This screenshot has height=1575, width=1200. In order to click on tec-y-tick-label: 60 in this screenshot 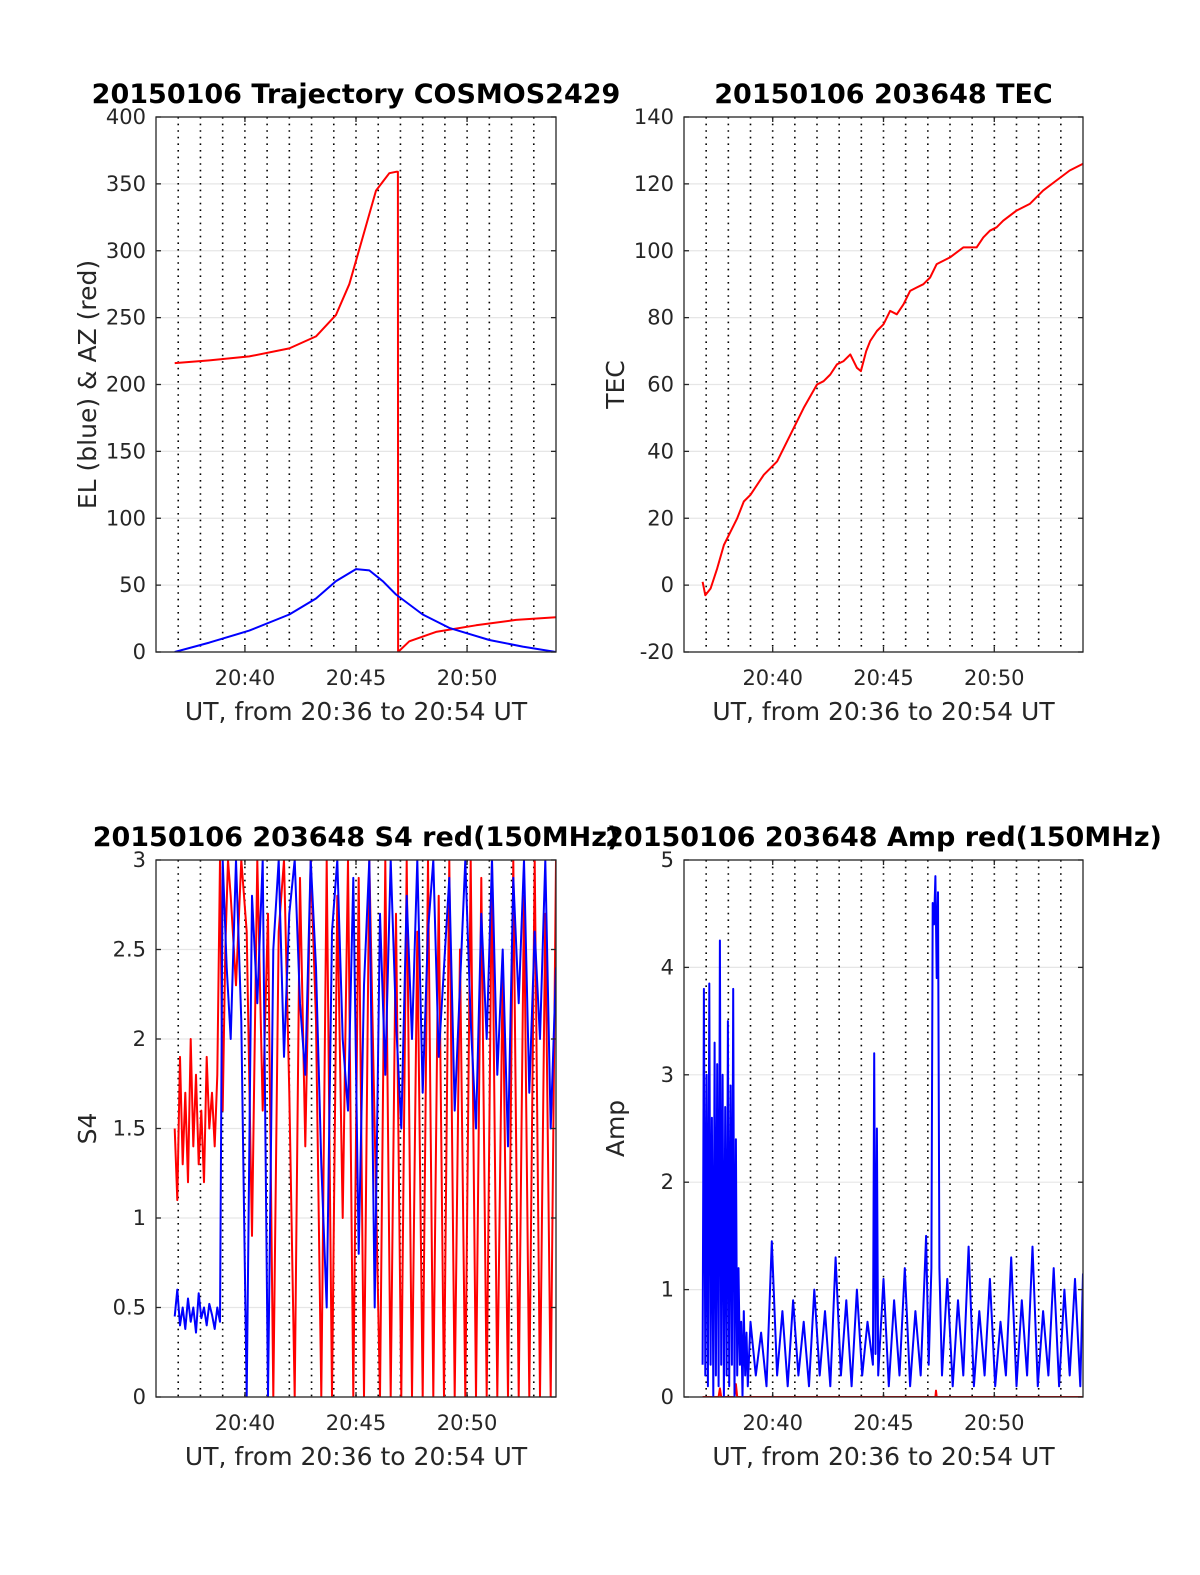, I will do `click(660, 385)`.